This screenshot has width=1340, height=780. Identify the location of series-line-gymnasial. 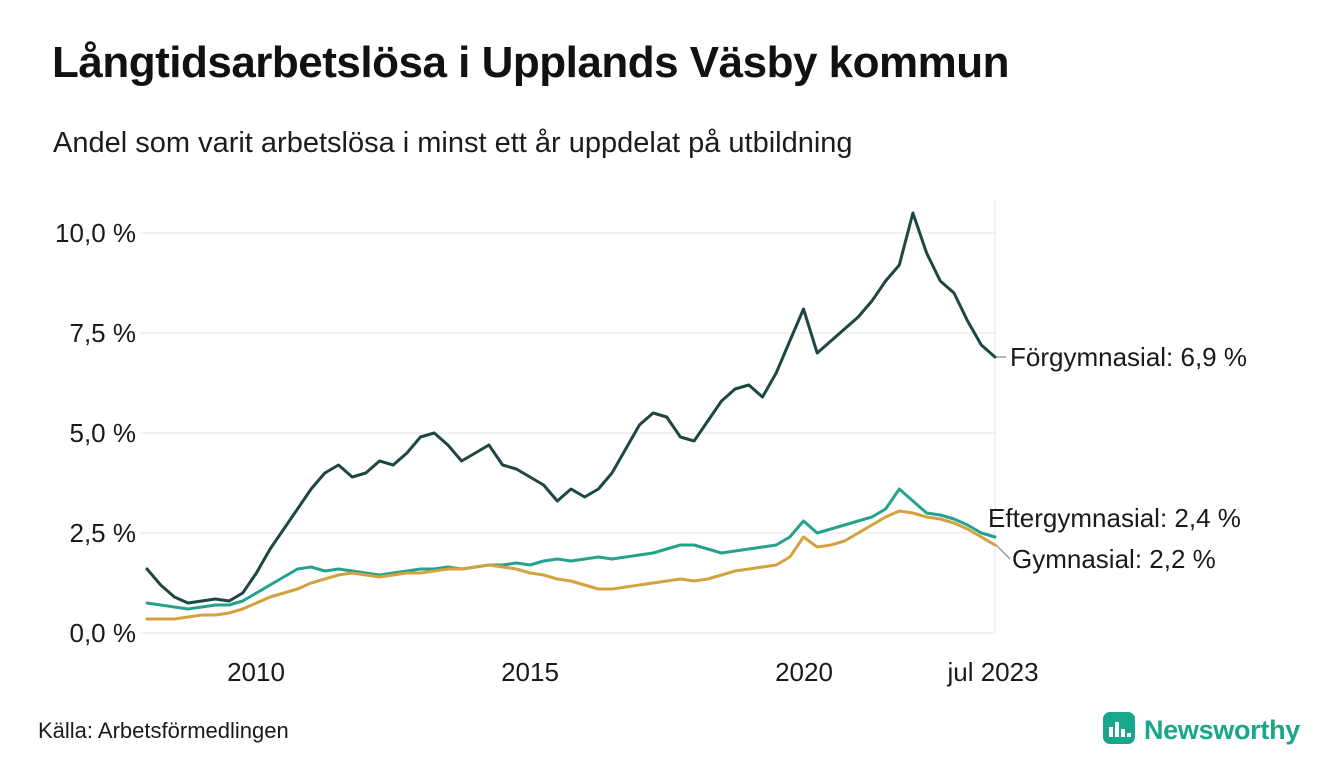
(571, 565).